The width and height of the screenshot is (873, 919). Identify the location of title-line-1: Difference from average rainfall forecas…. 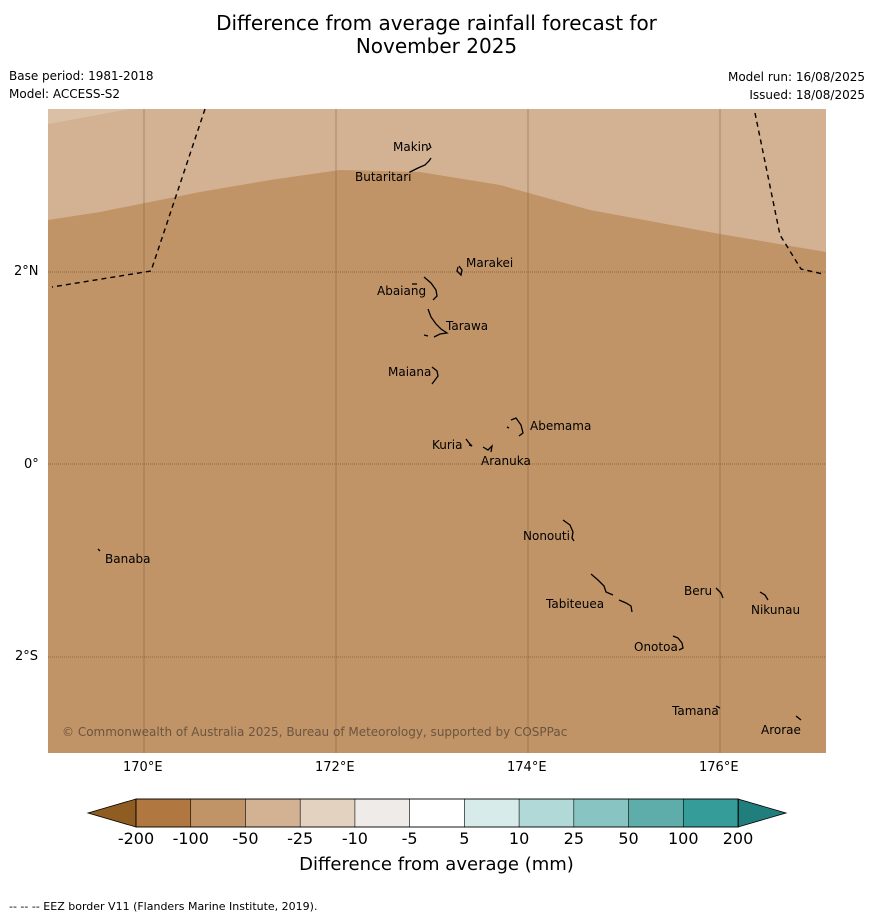
(436, 23).